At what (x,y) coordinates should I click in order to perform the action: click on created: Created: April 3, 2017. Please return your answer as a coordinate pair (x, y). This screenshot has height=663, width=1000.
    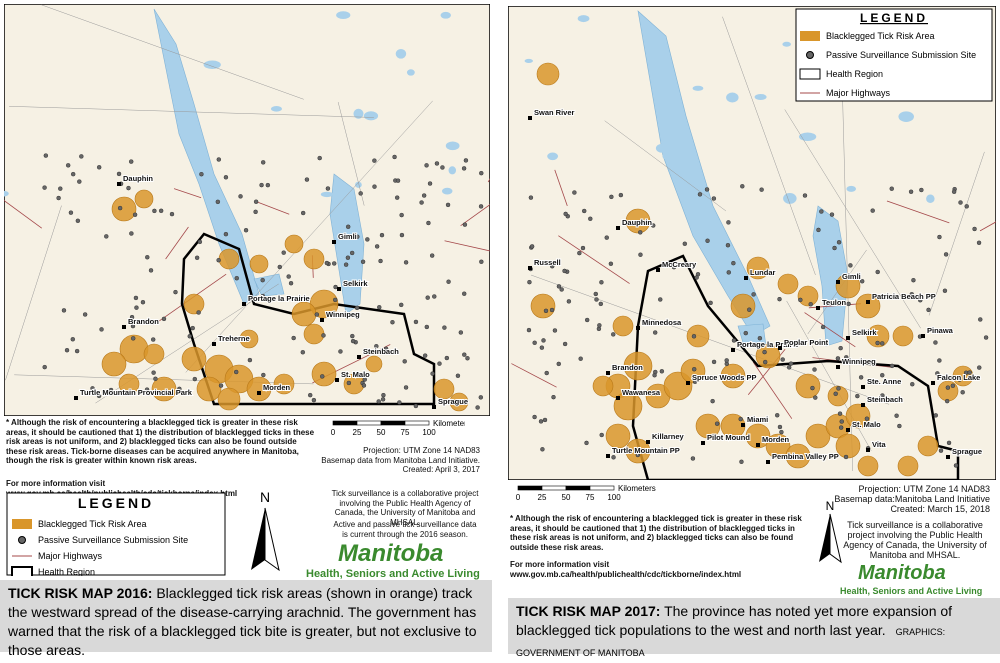
    Looking at the image, I should click on (400, 470).